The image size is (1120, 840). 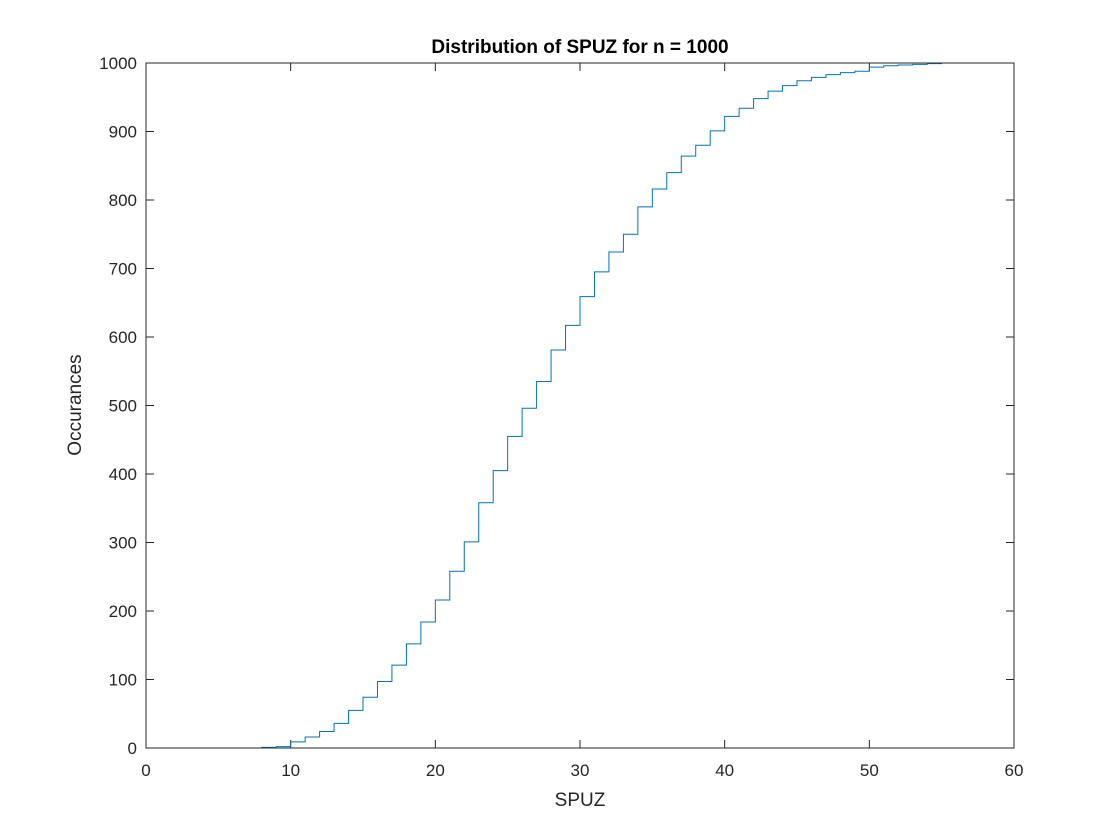 What do you see at coordinates (580, 800) in the screenshot?
I see `x-axis-label: SPUZ` at bounding box center [580, 800].